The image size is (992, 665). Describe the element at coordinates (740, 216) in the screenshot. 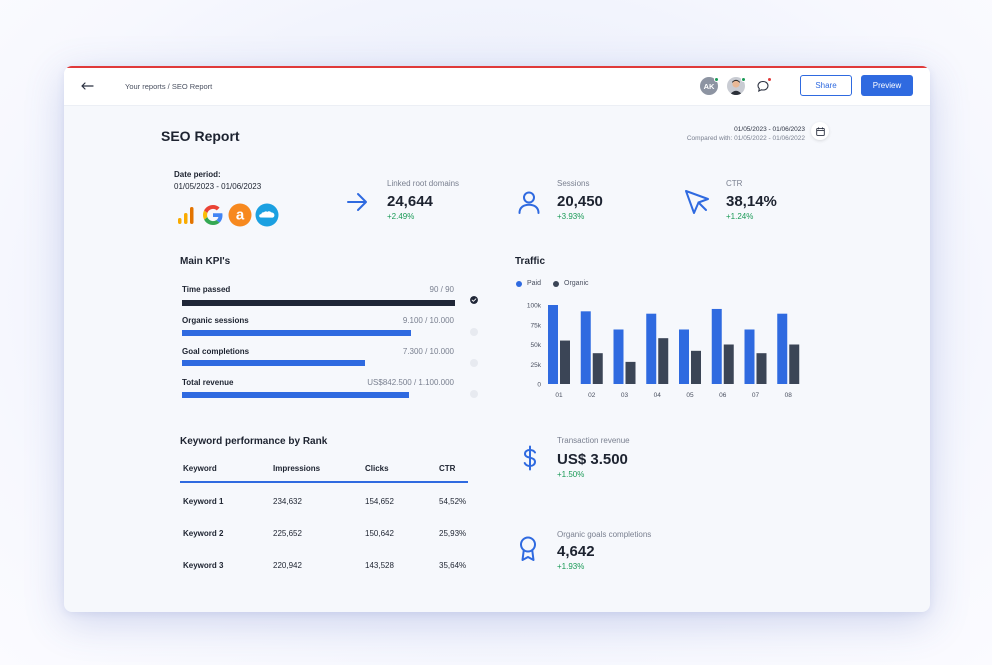

I see `kpi-delta-ctr: +1.24%` at that location.